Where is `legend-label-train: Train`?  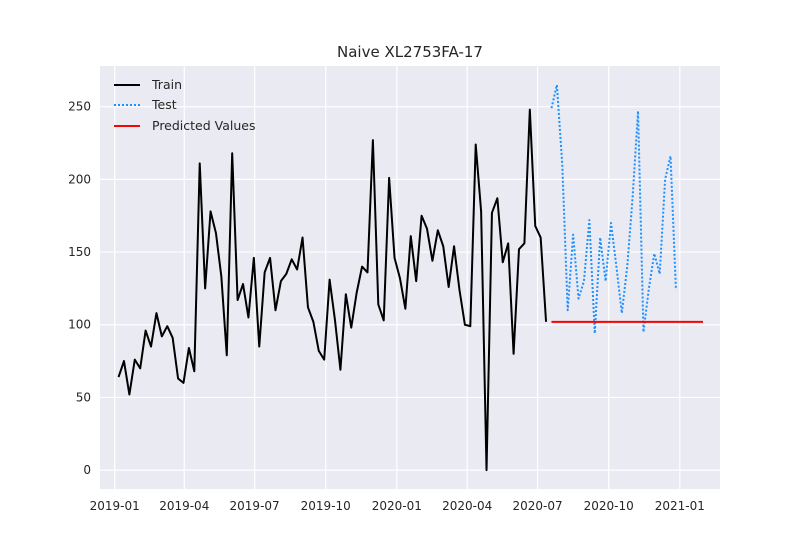
legend-label-train: Train is located at coordinates (166, 84).